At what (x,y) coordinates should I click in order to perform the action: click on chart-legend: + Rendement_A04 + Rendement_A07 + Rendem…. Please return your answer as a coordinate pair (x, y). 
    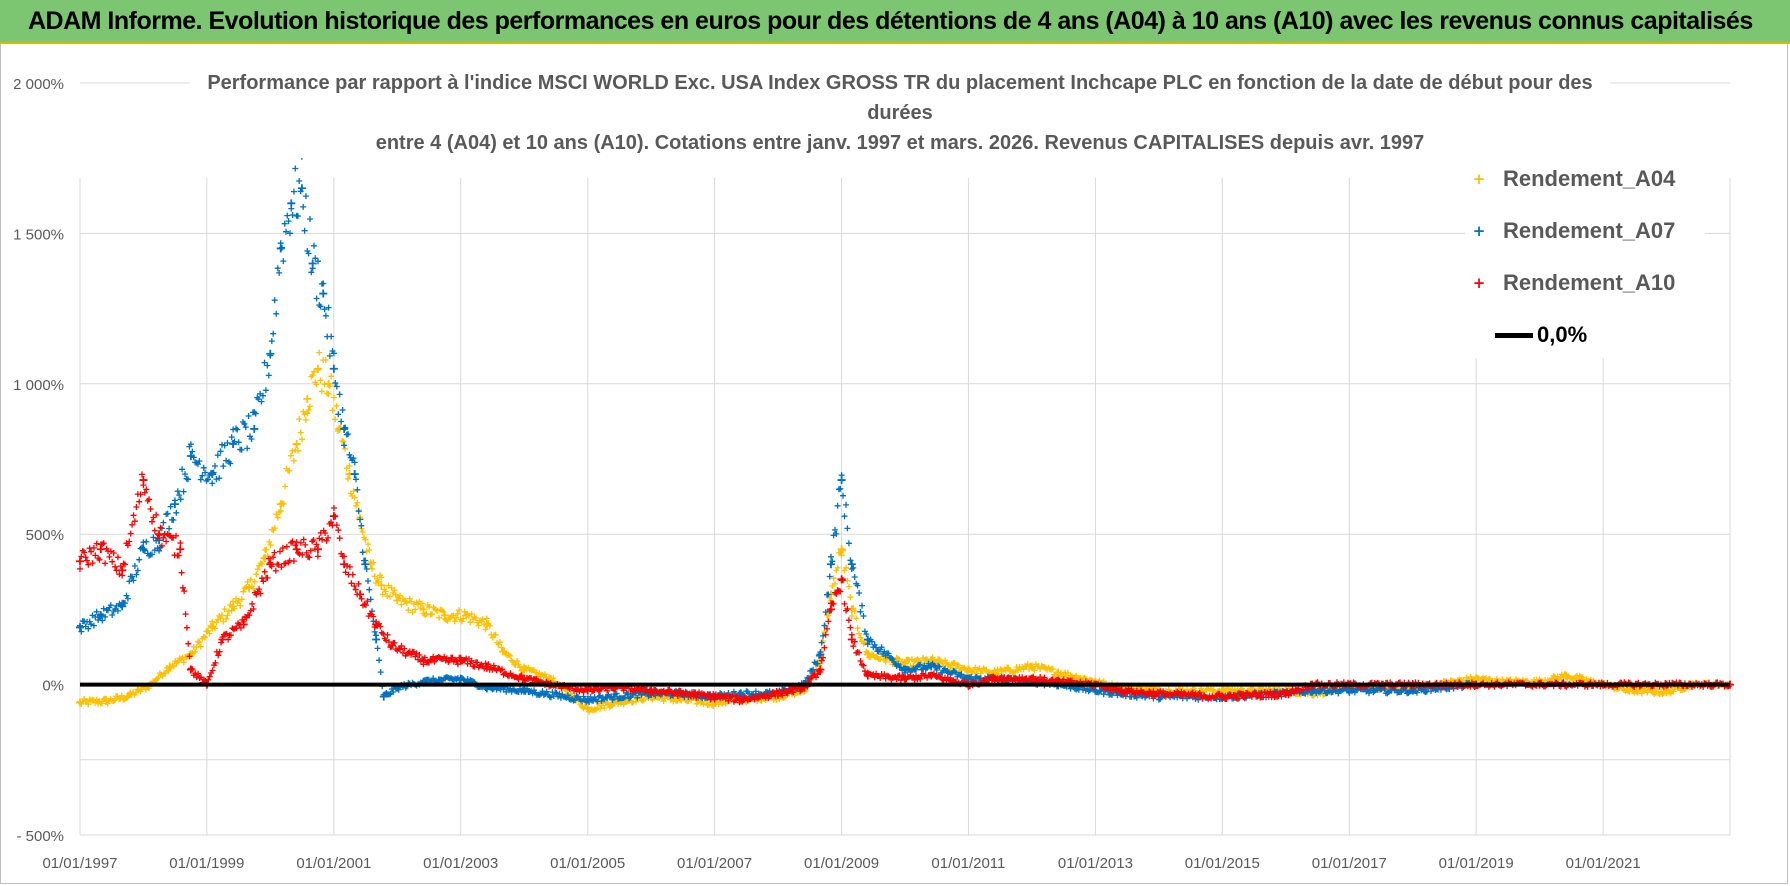
    Looking at the image, I should click on (1585, 258).